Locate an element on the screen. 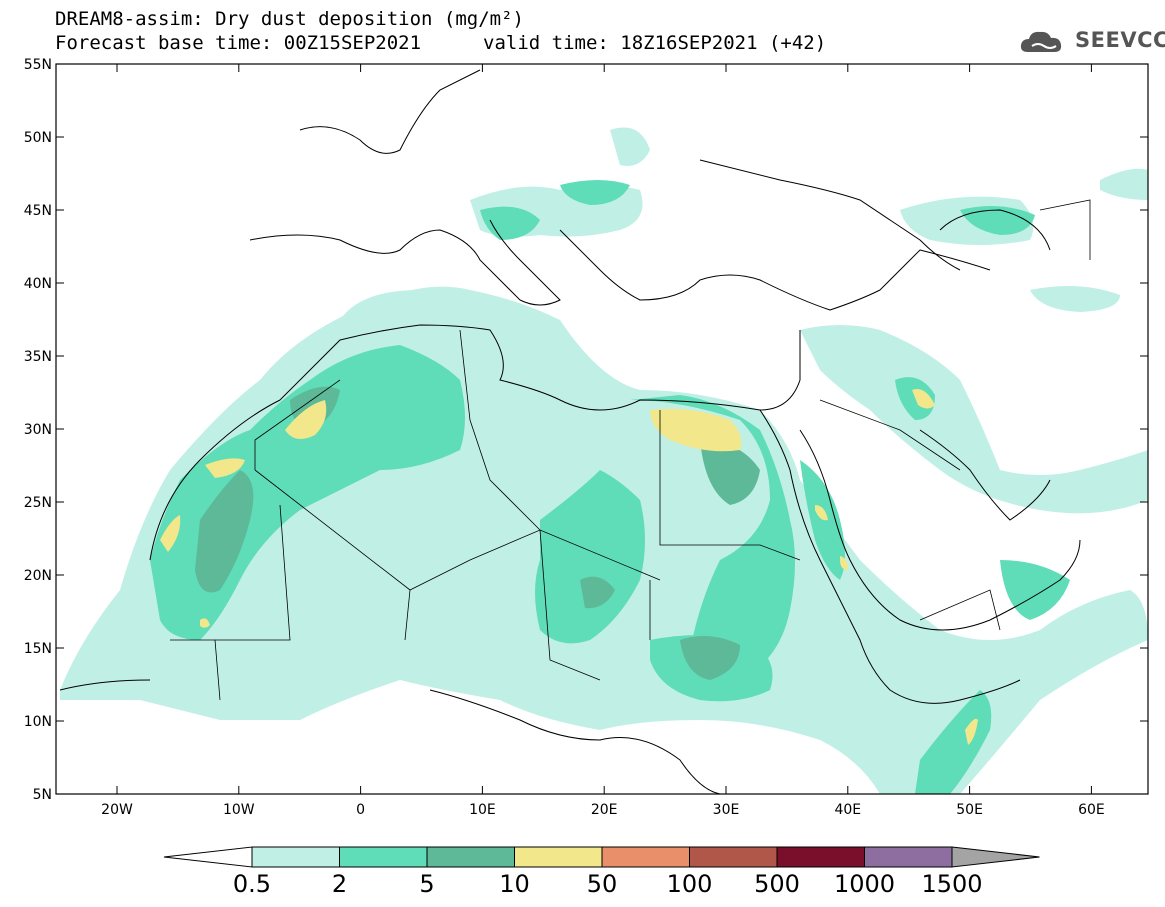  lon-label: 0 is located at coordinates (360, 810).